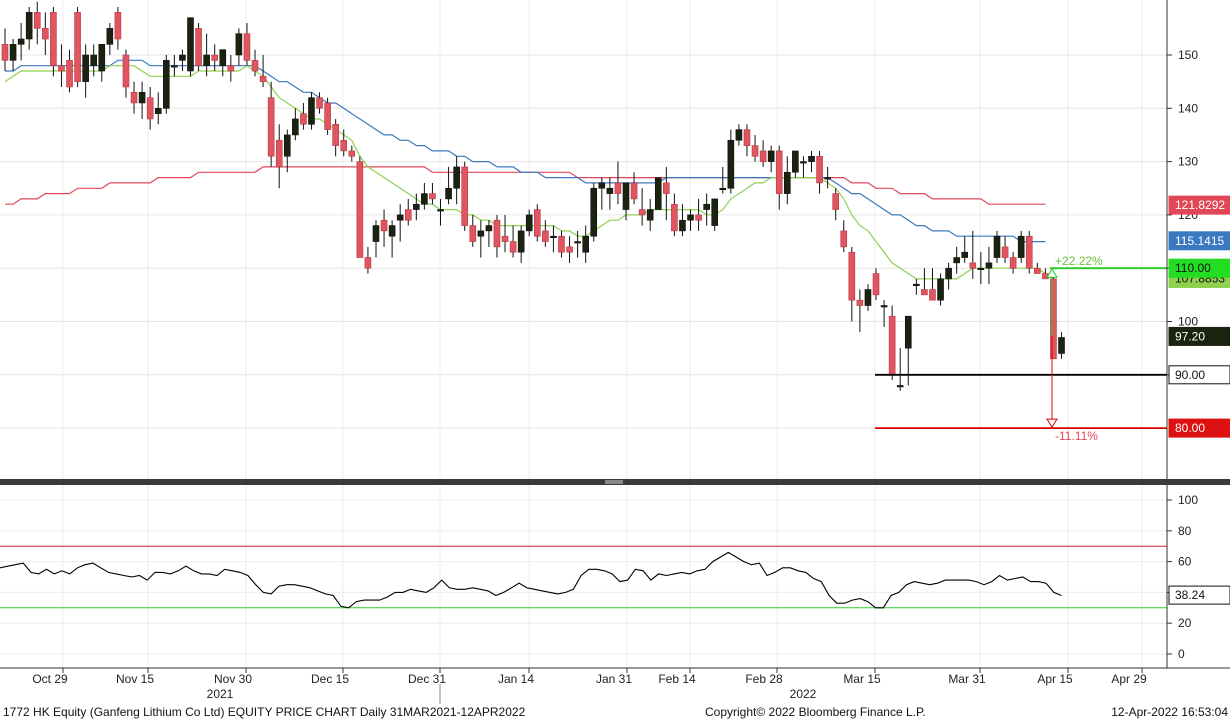  I want to click on time-tick-label: Jan 14, so click(516, 679).